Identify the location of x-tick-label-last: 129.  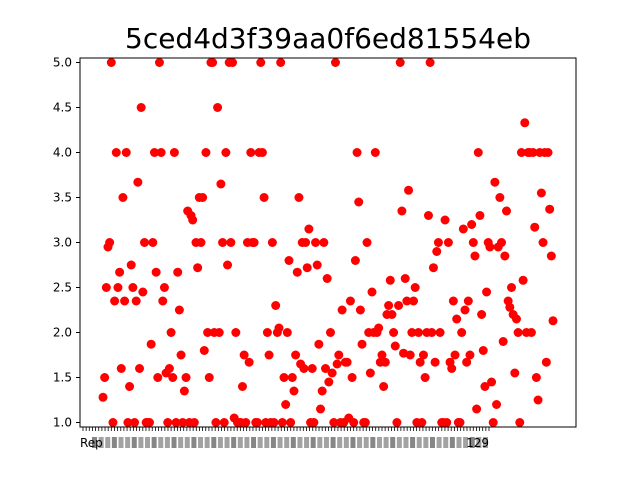
(477, 443).